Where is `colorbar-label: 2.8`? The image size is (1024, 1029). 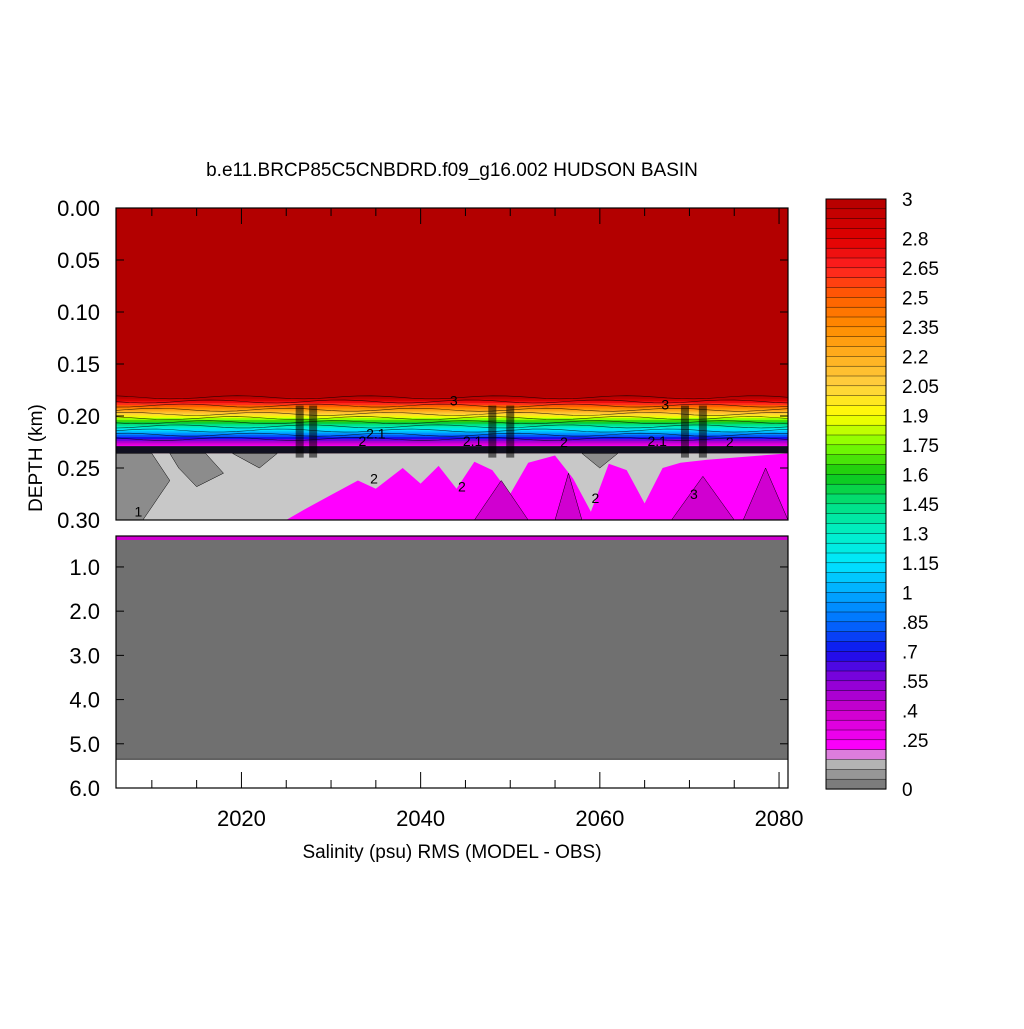
colorbar-label: 2.8 is located at coordinates (915, 239).